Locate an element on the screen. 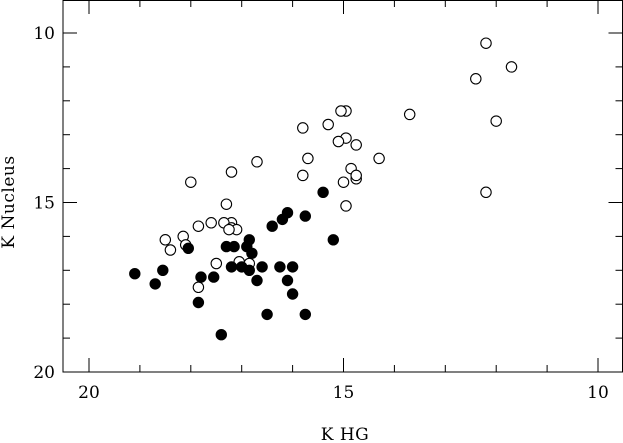  y-tick-label: 10 is located at coordinates (44, 34).